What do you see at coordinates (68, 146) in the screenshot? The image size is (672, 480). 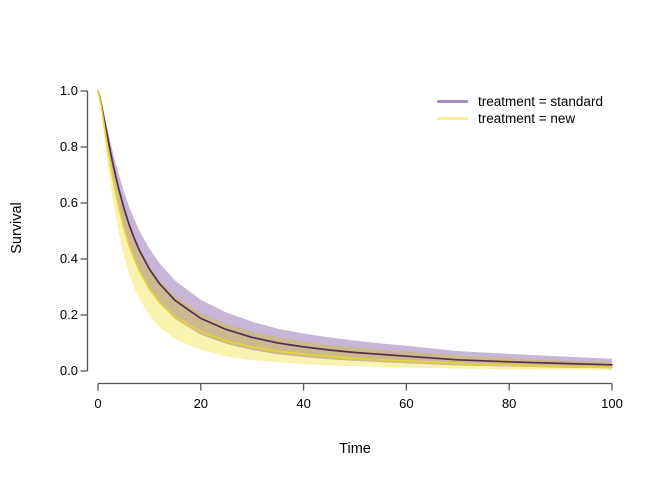 I see `y-tick-label: 0.8` at bounding box center [68, 146].